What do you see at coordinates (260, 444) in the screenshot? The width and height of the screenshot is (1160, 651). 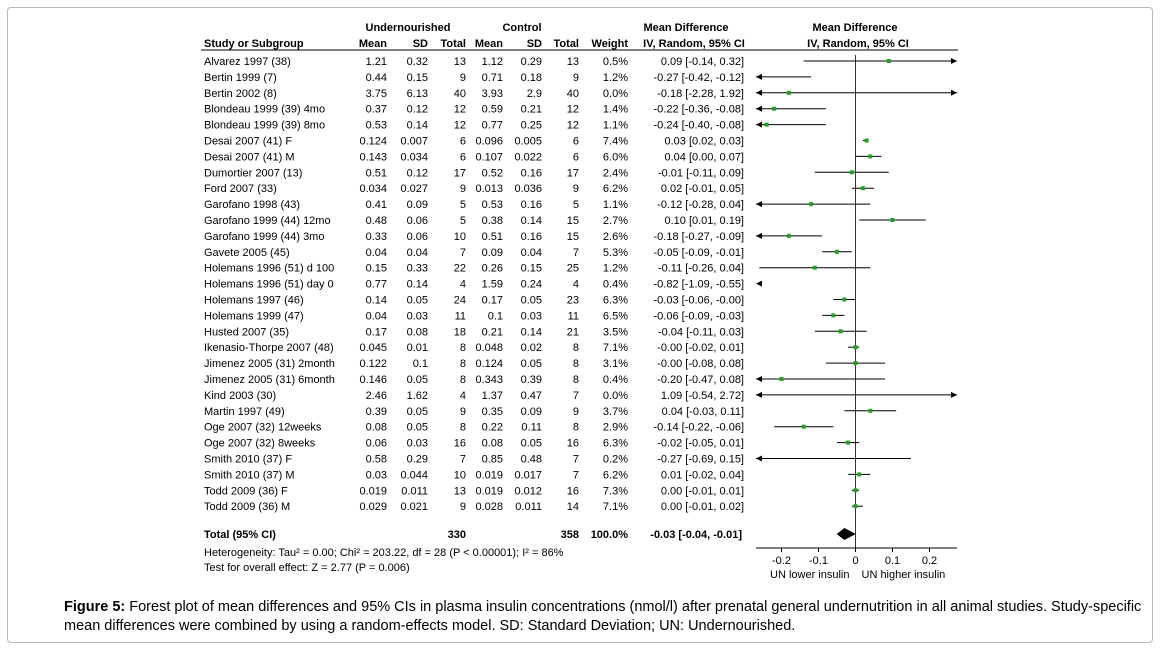 I see `cell-name: Oge 2007 (32) 8weeks` at bounding box center [260, 444].